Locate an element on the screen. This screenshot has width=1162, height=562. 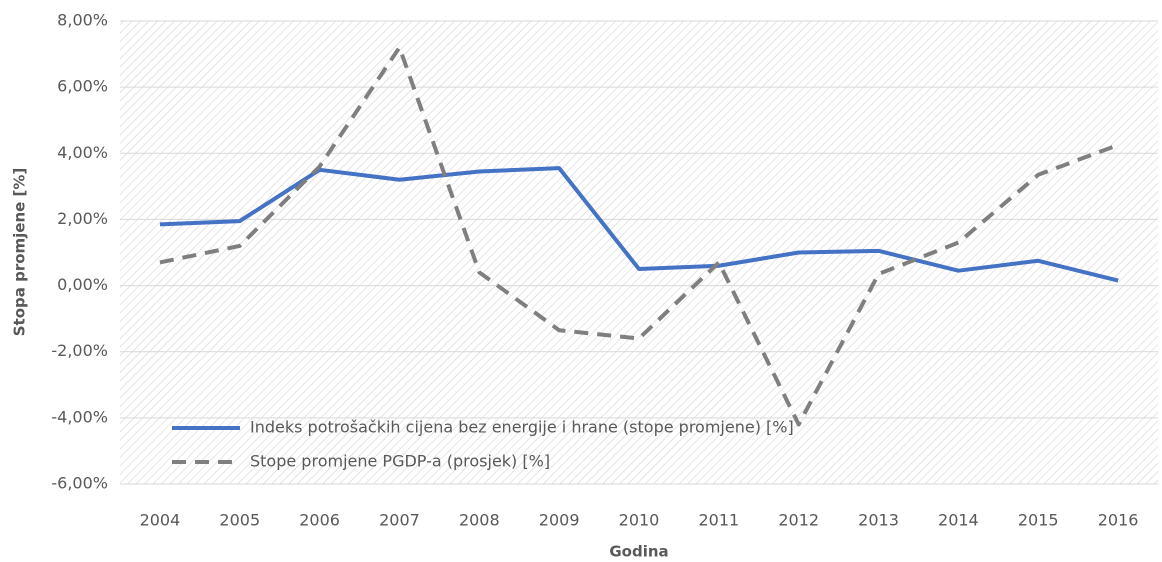
y-tick-label: 0,00% is located at coordinates (82, 284).